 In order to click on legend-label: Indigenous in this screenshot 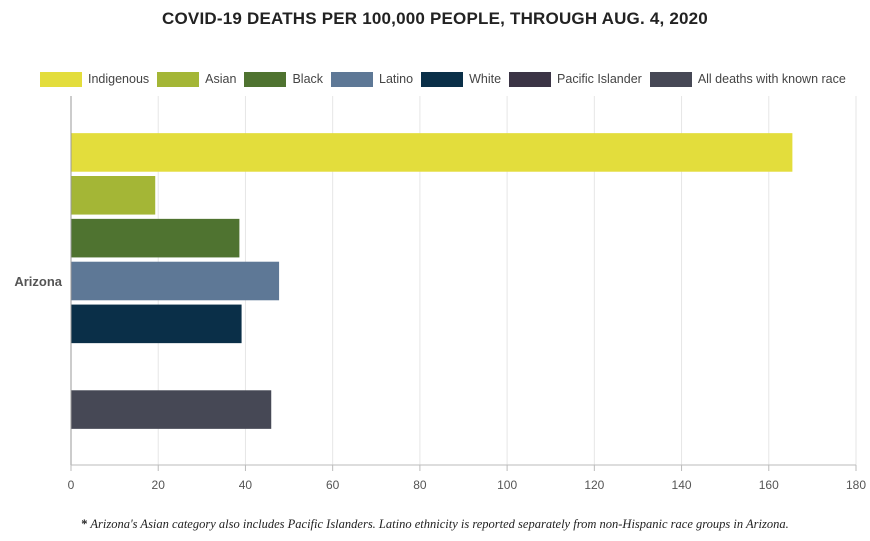, I will do `click(119, 79)`.